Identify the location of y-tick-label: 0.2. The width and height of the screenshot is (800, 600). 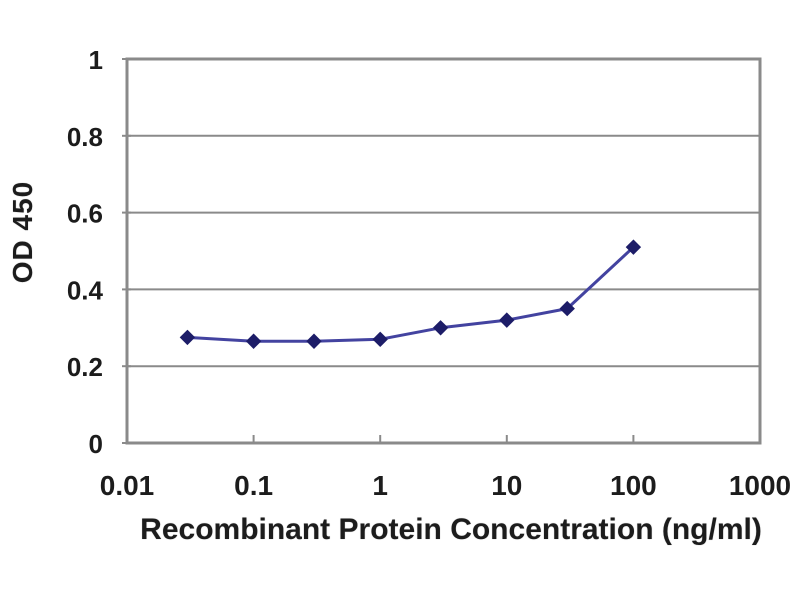
(85, 367).